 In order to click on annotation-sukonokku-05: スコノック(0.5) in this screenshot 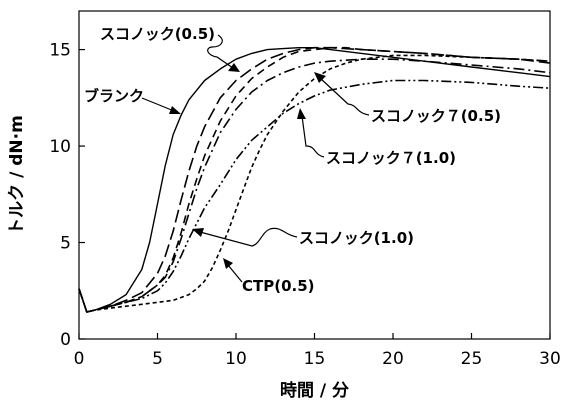, I will do `click(170, 48)`.